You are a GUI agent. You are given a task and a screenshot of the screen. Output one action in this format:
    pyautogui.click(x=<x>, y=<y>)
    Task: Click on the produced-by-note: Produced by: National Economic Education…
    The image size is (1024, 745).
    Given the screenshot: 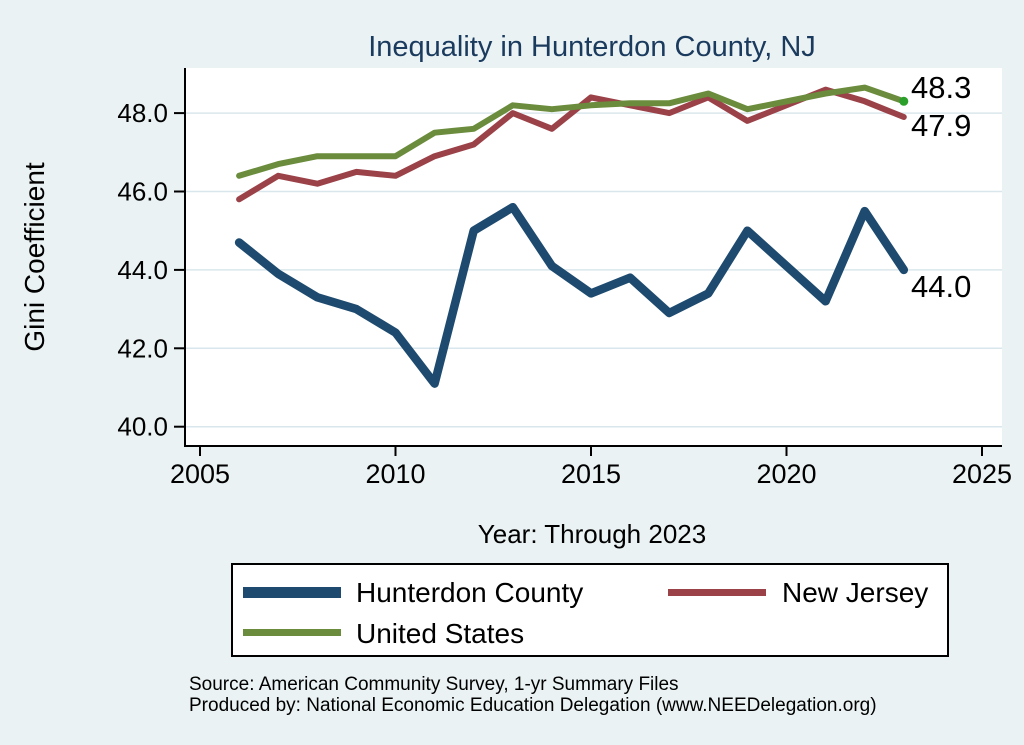 What is the action you would take?
    pyautogui.click(x=533, y=705)
    